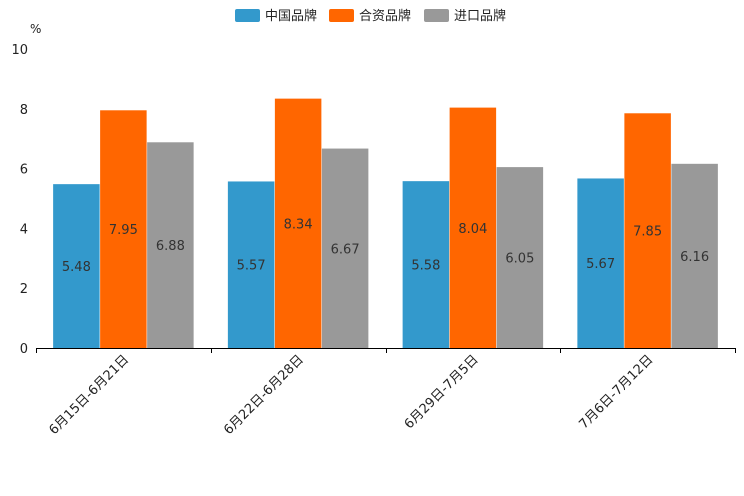 This screenshot has width=744, height=496. Describe the element at coordinates (19, 50) in the screenshot. I see `y-tick-label: 10` at that location.